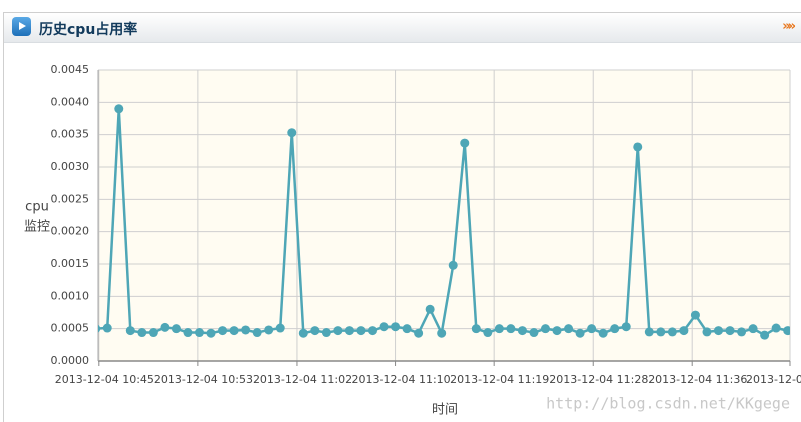 The image size is (801, 422). I want to click on x-tick-label: 2013-12-04 11:28, so click(598, 379).